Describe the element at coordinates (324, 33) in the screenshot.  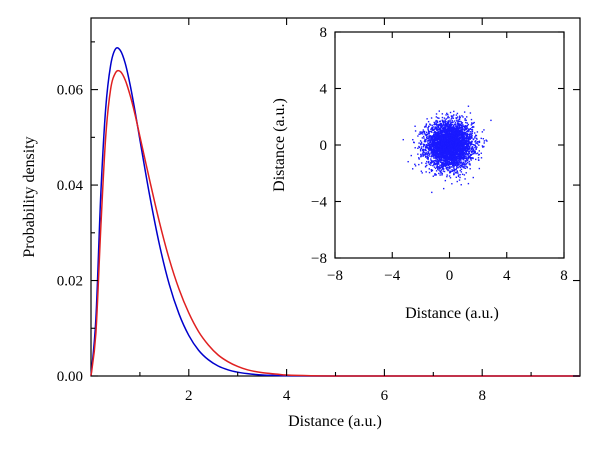
I see `inset-y-tick-label: 8` at that location.